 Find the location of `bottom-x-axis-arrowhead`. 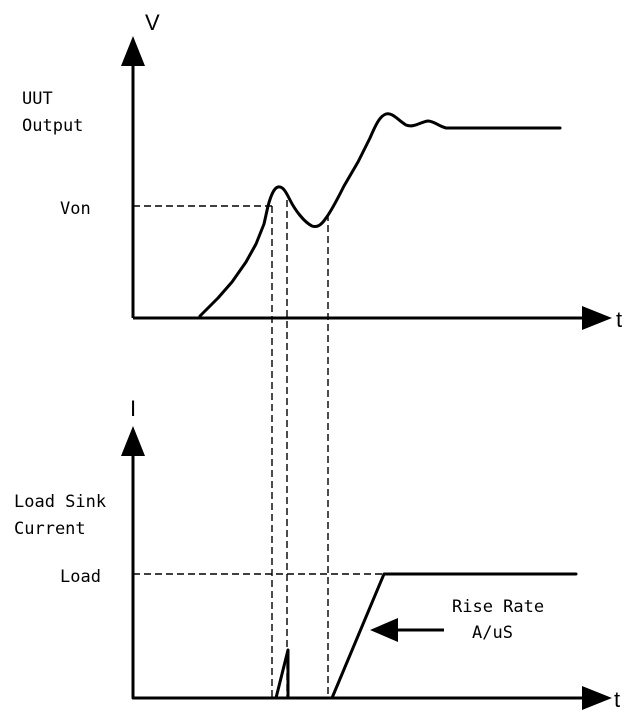

bottom-x-axis-arrowhead is located at coordinates (597, 698).